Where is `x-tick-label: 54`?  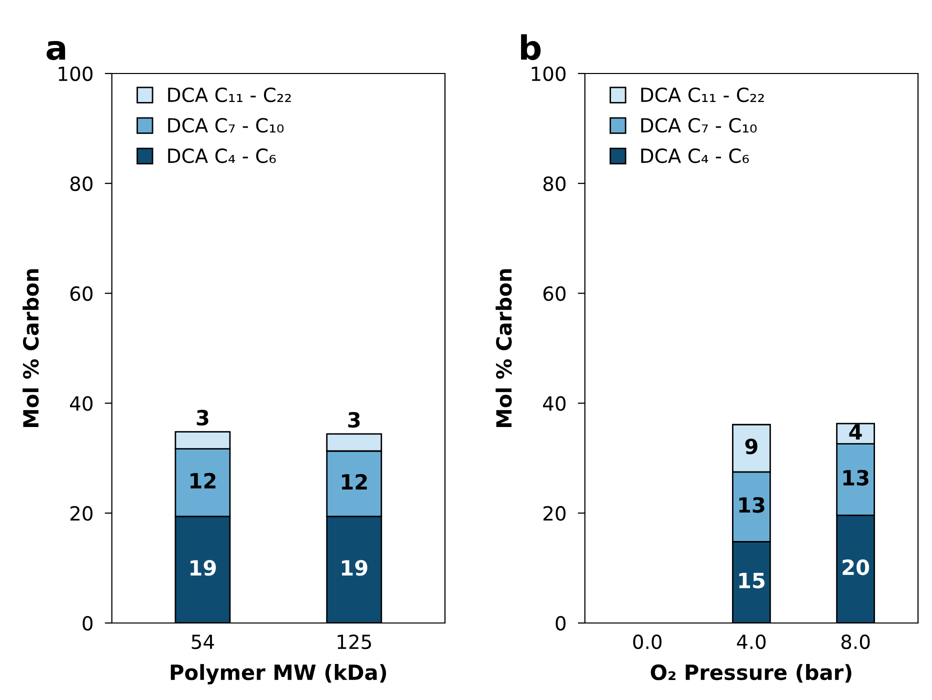
x-tick-label: 54 is located at coordinates (203, 642).